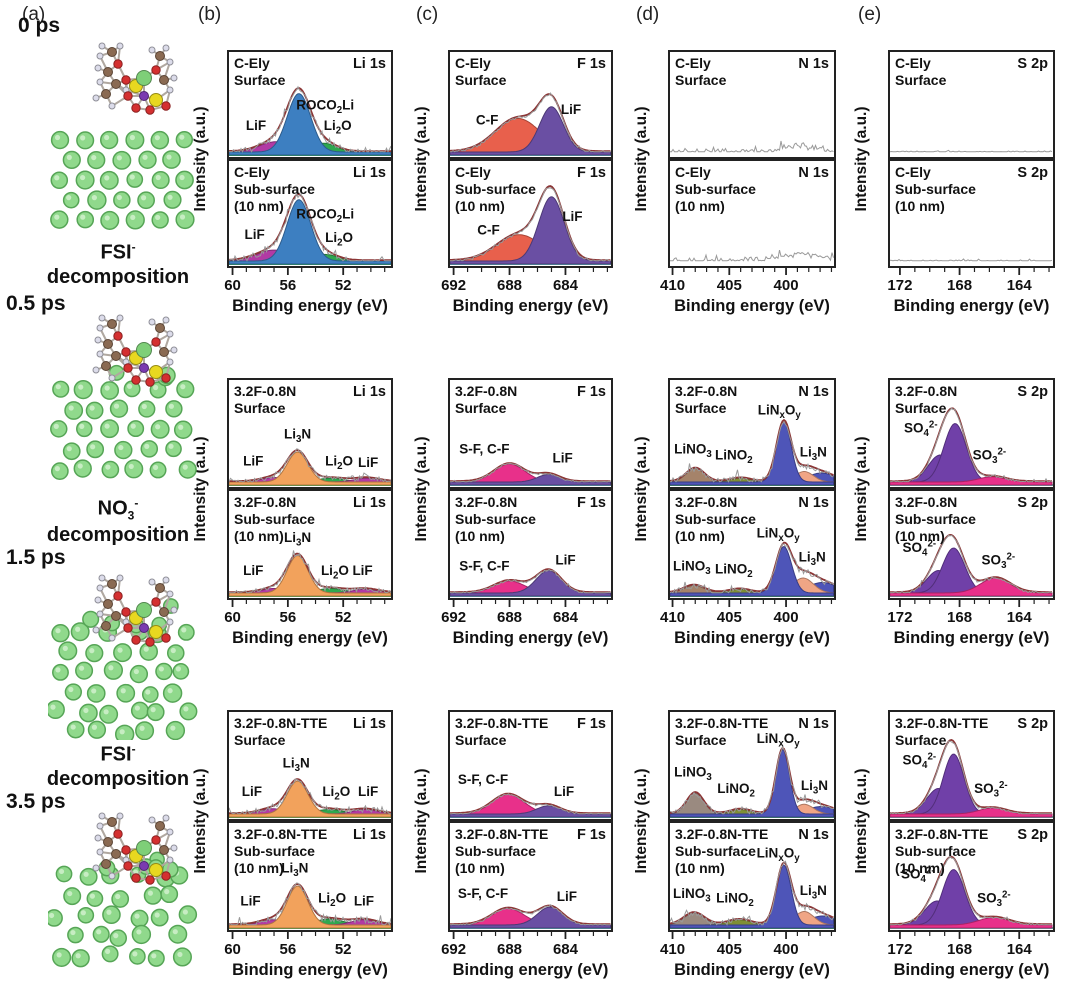 This screenshot has width=1080, height=982. Describe the element at coordinates (1020, 617) in the screenshot. I see `x-tick-label: 164` at that location.